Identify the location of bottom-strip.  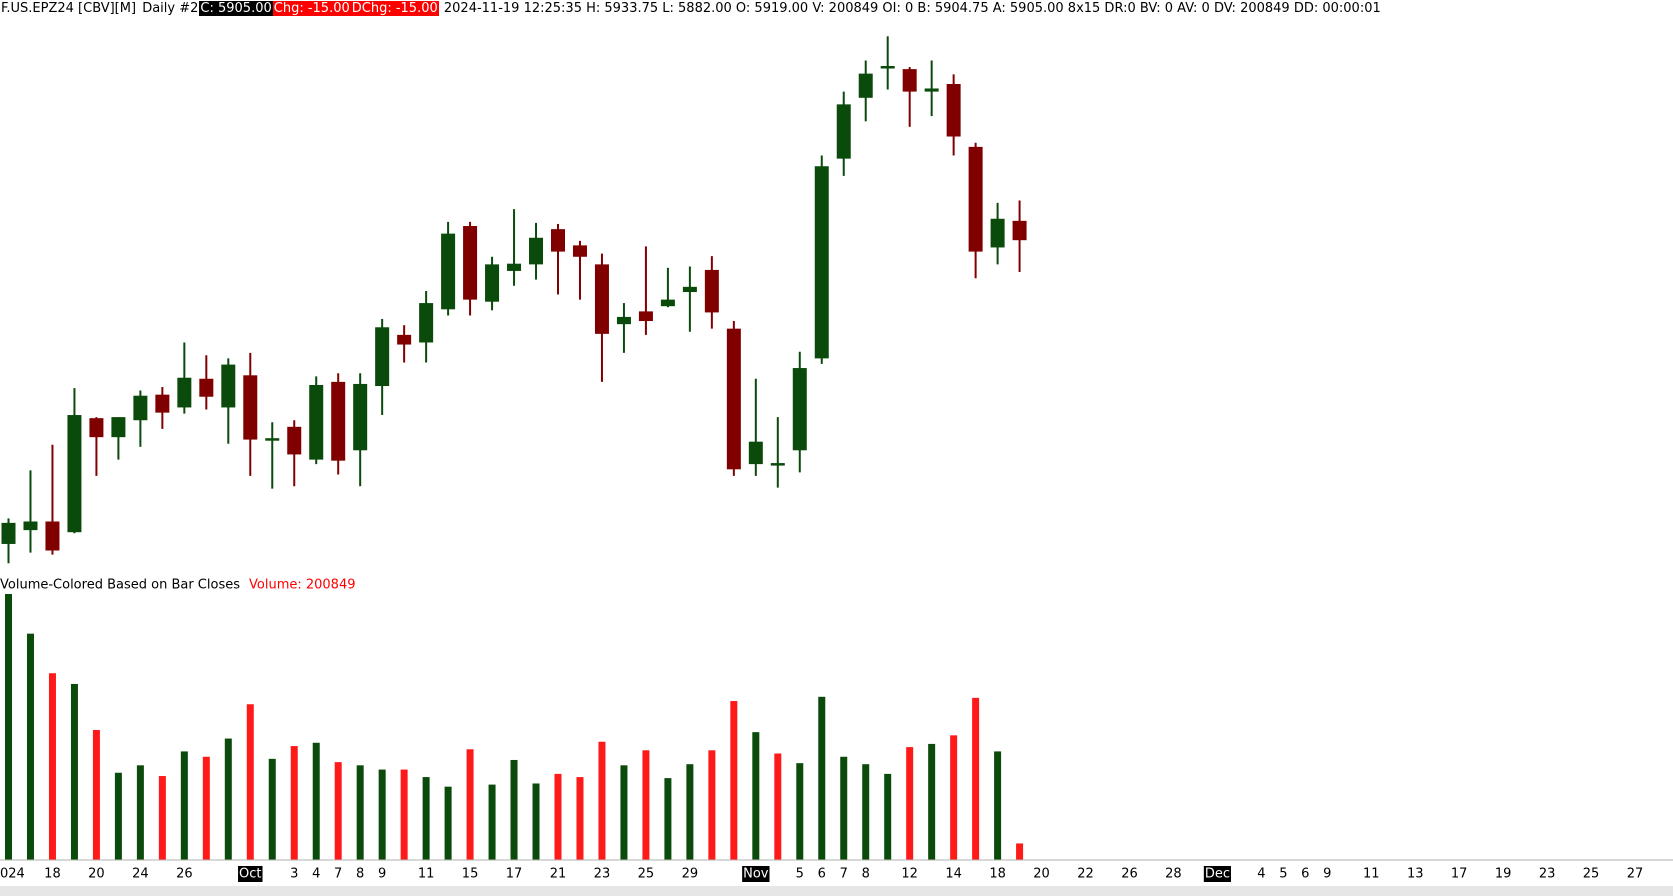
(836, 891).